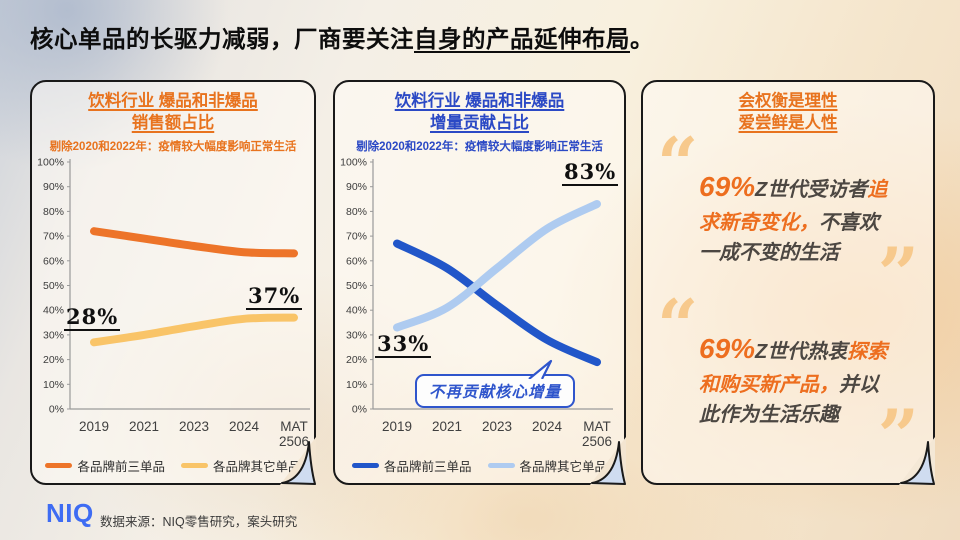  I want to click on quote-2-text: 69%Z世代热衷探索和购买新产品，并以此作为生活乐趣, so click(789, 366).